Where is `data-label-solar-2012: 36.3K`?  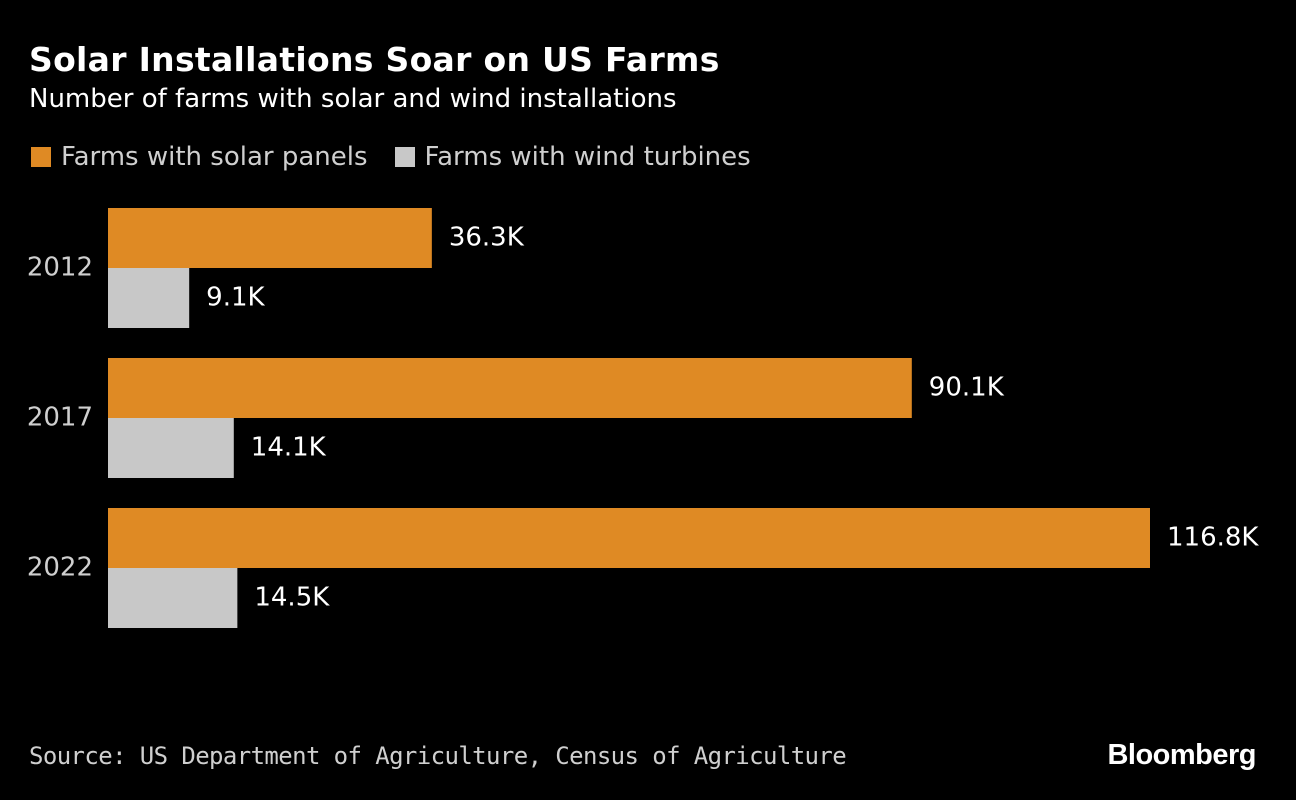 data-label-solar-2012: 36.3K is located at coordinates (487, 238).